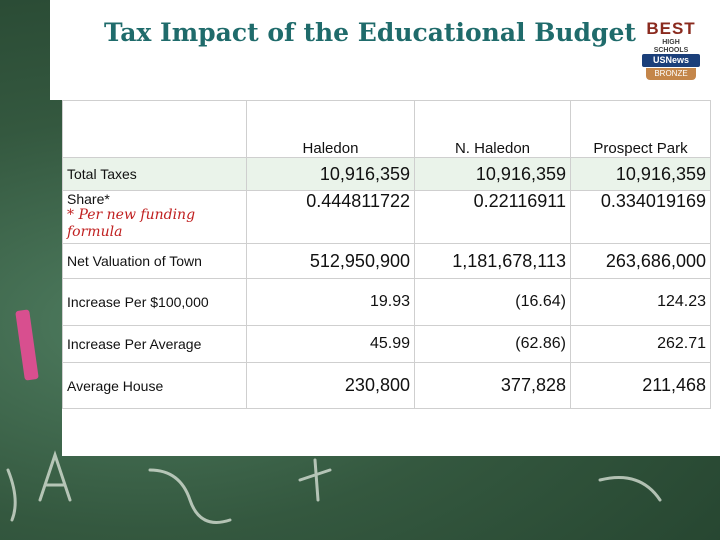 This screenshot has height=540, width=720. I want to click on row-label: Average House, so click(154, 385).